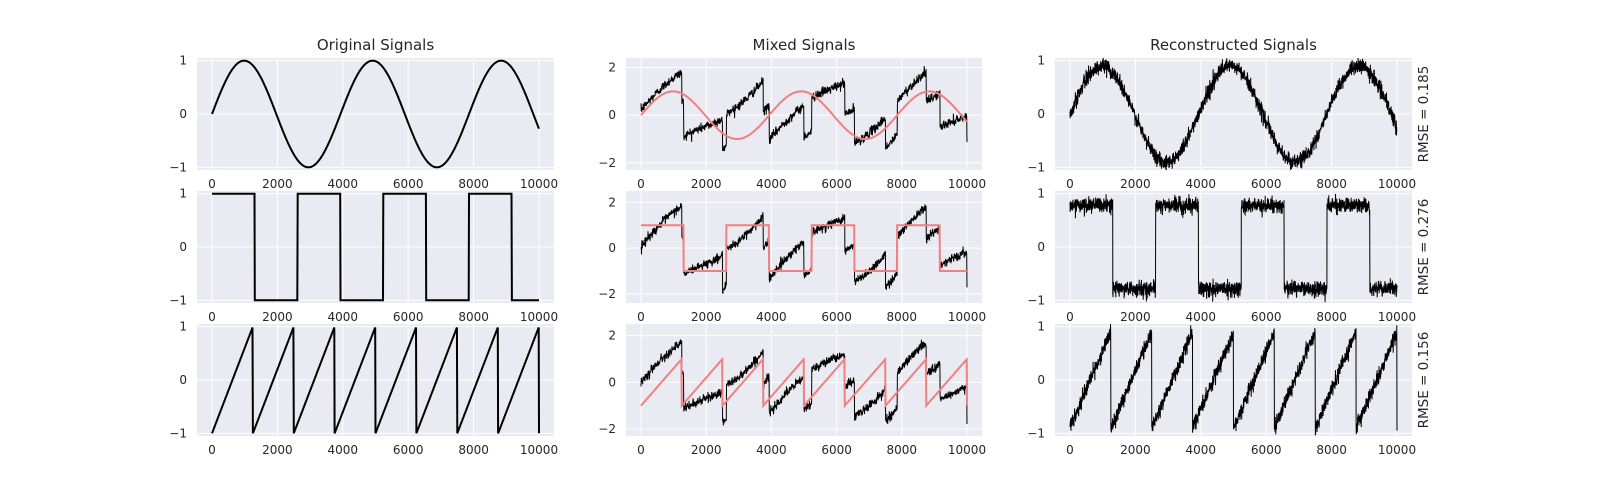  I want to click on reconstructed-2-axes: 0 2000 4000 6000 8000 10000 −1 0 1 RMSE = 0.276, so click(1229, 255).